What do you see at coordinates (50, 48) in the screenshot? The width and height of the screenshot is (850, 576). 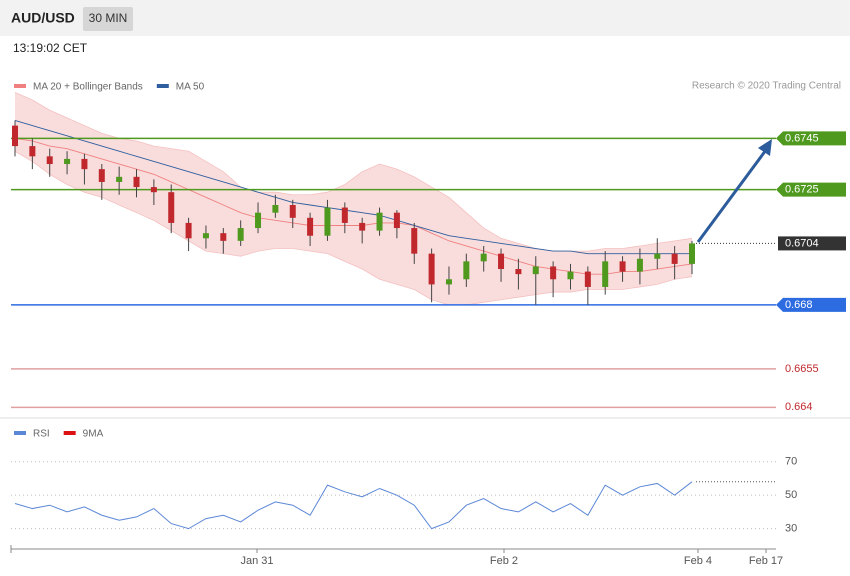 I see `time: 13:19:02 CET` at bounding box center [50, 48].